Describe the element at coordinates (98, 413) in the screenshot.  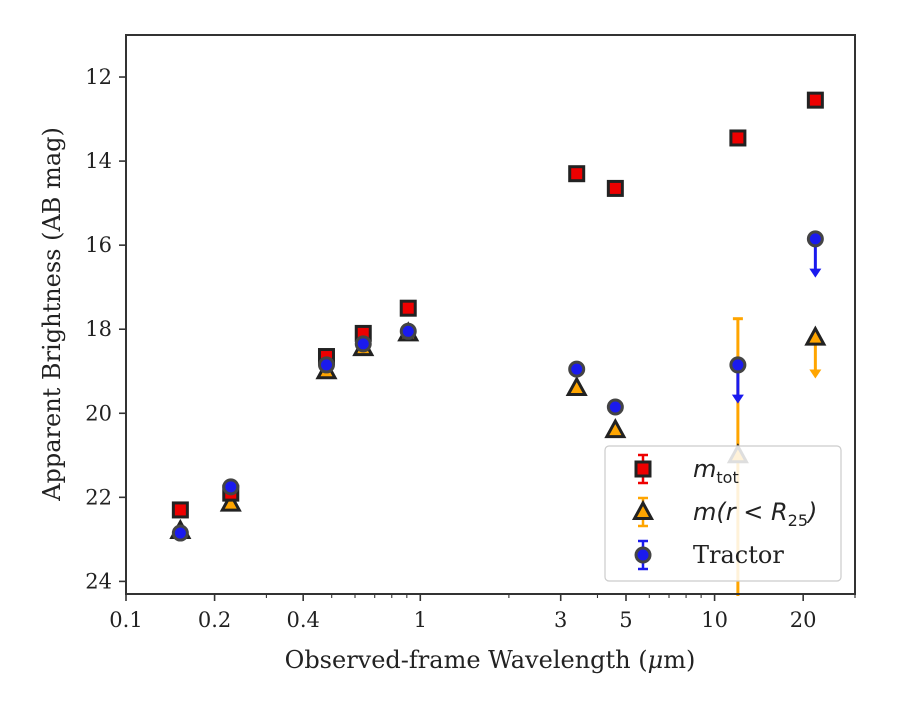
I see `y-tick-label: 20` at that location.